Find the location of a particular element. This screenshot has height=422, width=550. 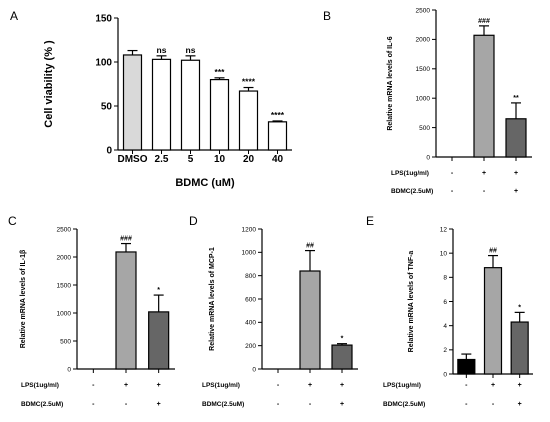

panel-letter: D is located at coordinates (193, 221).